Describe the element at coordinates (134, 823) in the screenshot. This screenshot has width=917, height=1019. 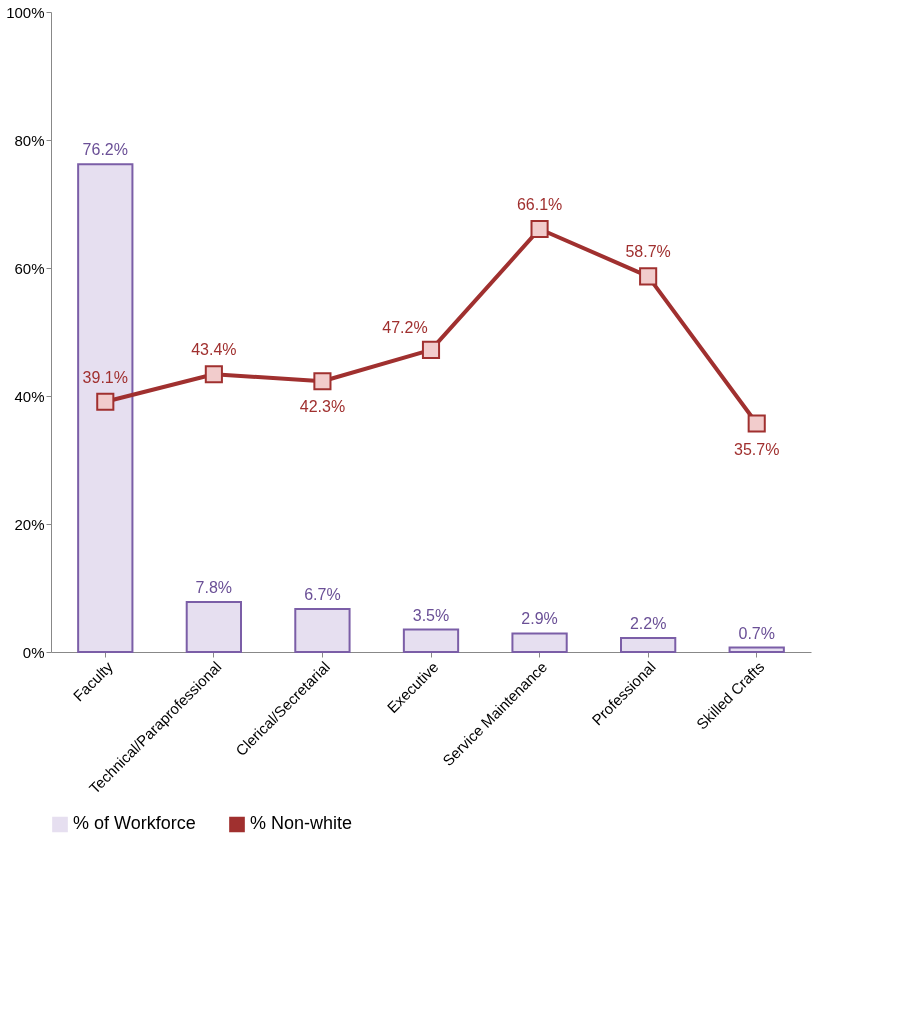
I see `legend-label: % of Workforce` at that location.